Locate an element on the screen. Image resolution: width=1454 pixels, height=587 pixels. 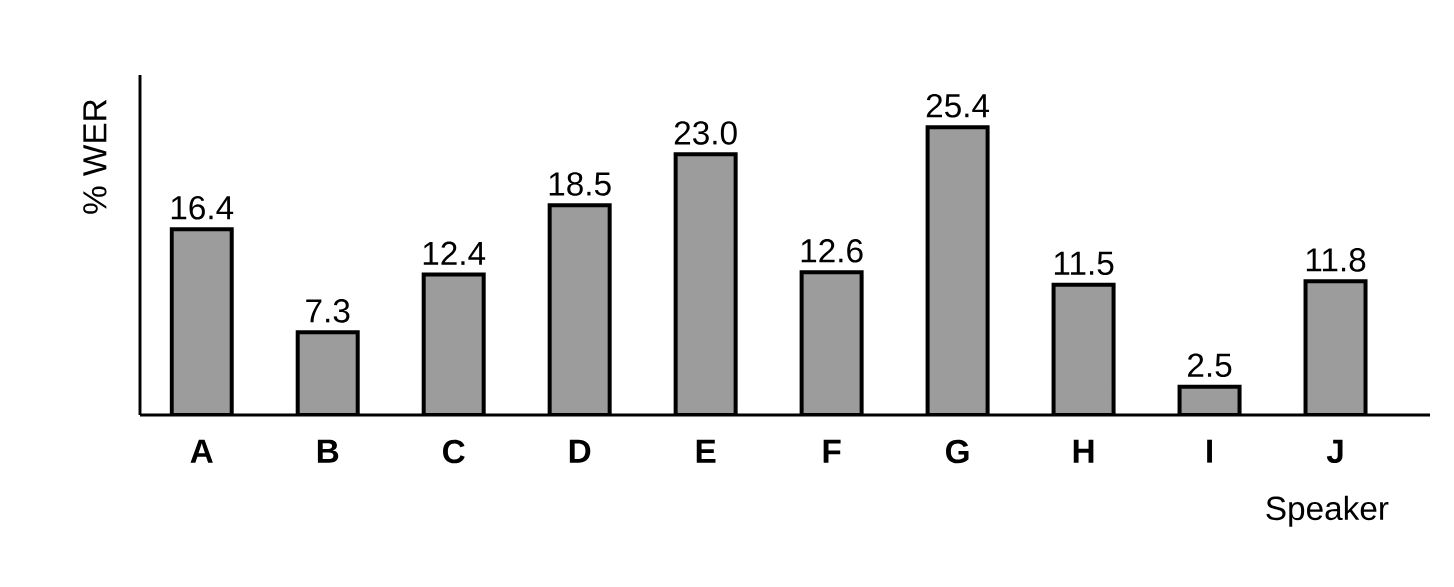
data-label: 16.4 is located at coordinates (202, 207).